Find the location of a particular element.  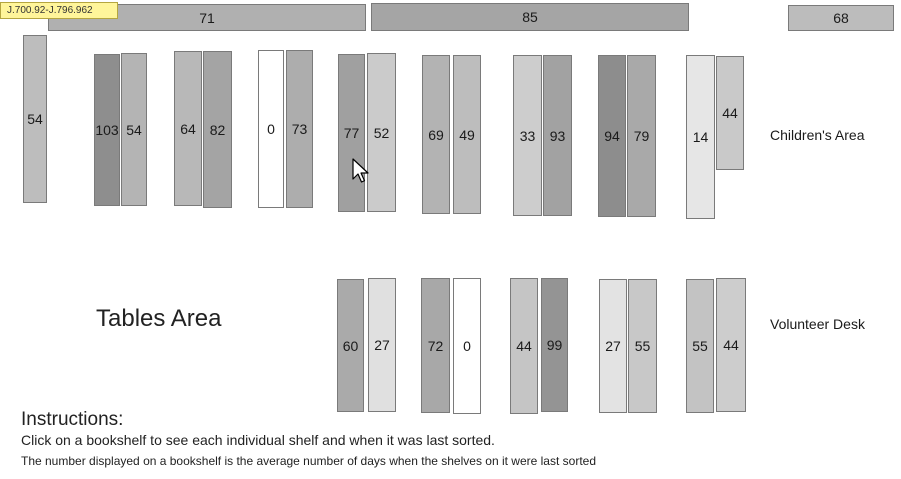

bookshelf-r2-4: 0 is located at coordinates (467, 346).